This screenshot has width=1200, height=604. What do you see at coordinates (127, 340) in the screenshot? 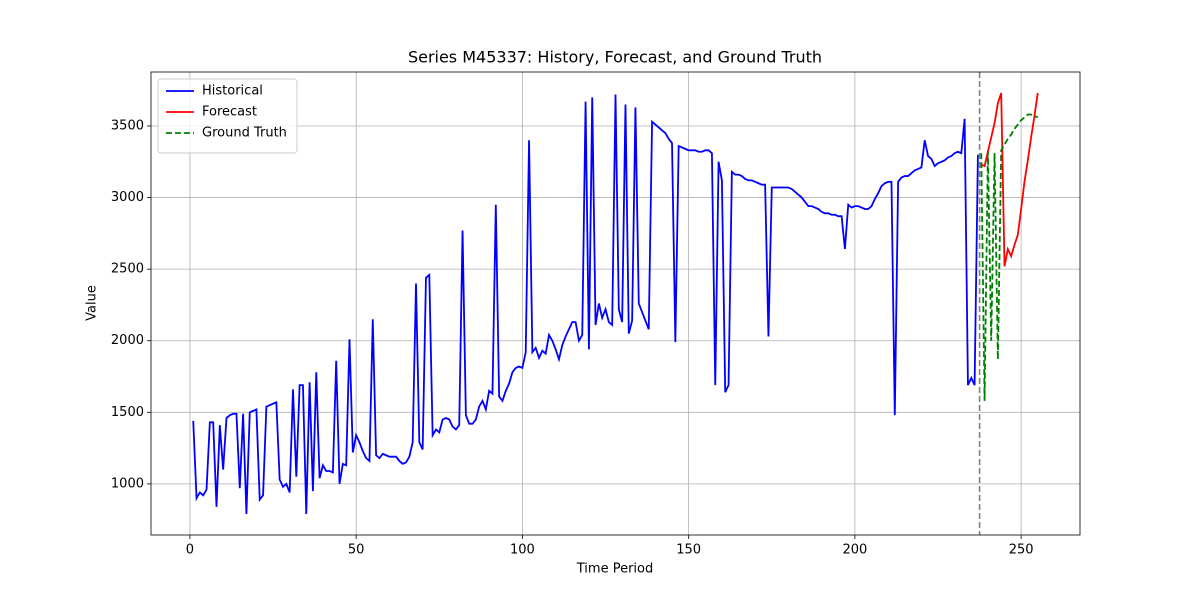
I see `y-tick-label: 2000` at bounding box center [127, 340].